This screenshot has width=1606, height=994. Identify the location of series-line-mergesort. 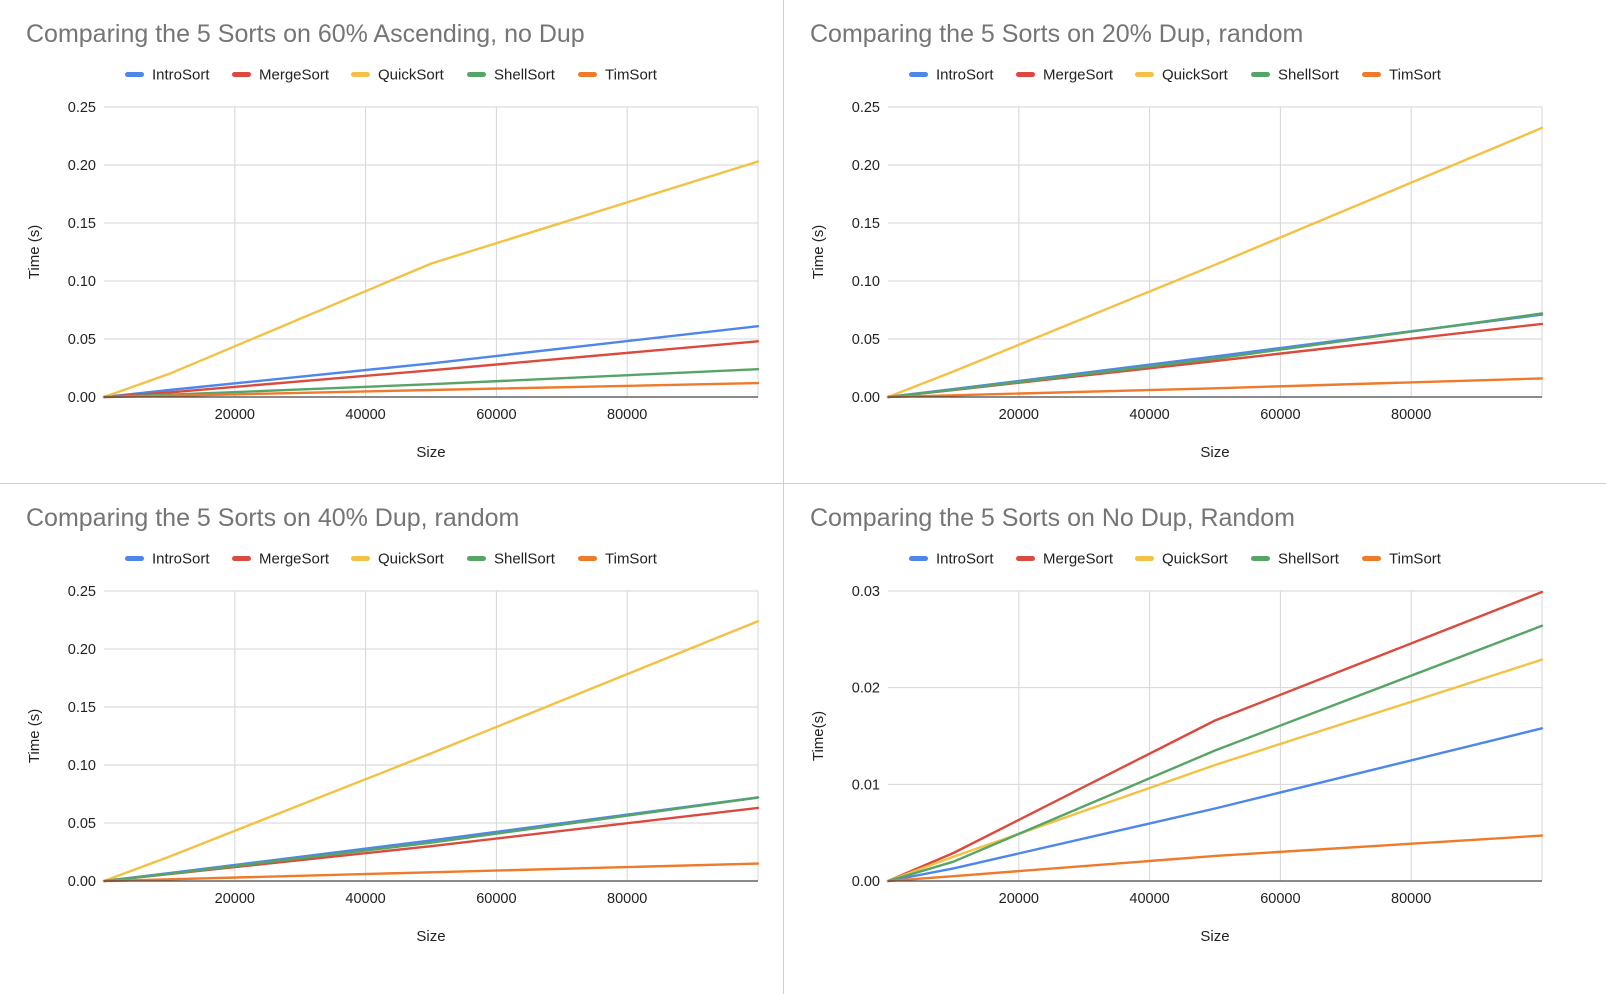
(431, 369).